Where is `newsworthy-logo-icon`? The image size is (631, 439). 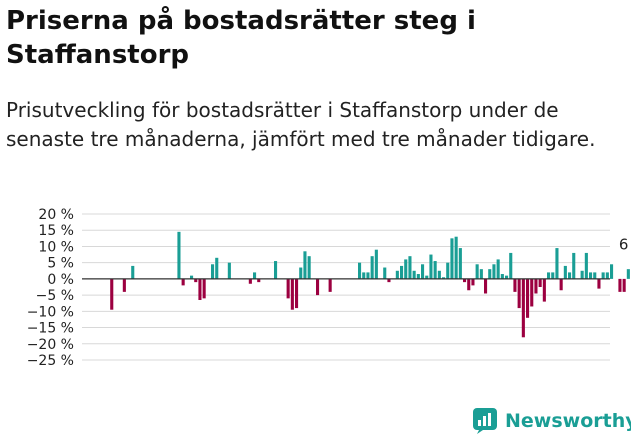 newsworthy-logo-icon is located at coordinates (485, 421).